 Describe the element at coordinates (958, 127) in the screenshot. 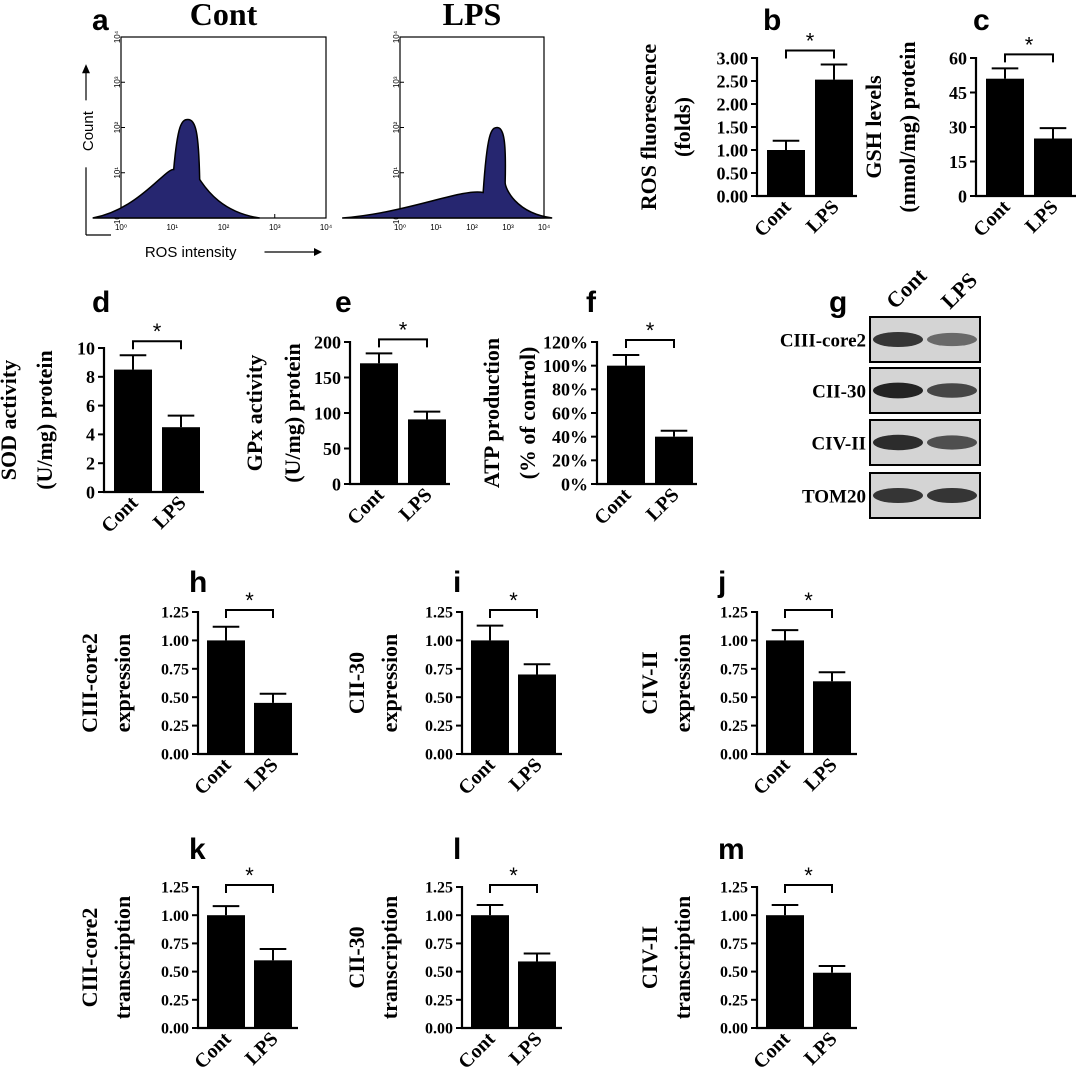

I see `y-tick-label: 30` at that location.